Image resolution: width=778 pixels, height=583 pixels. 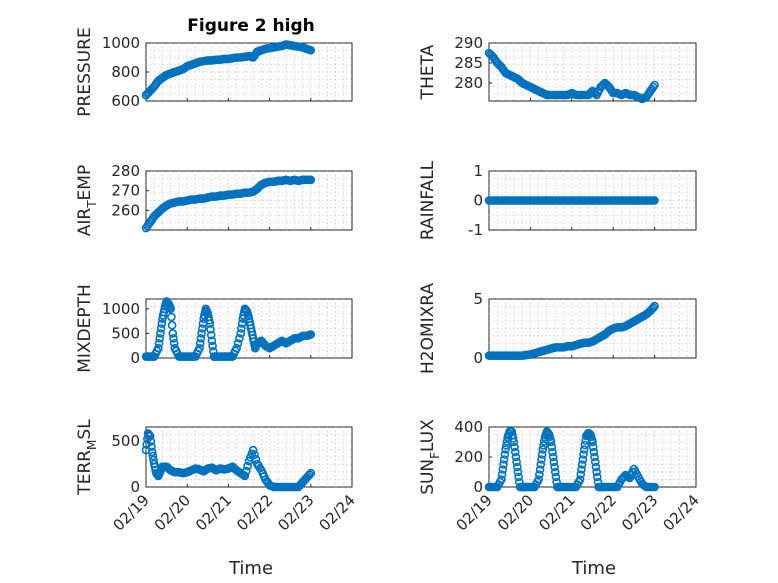 What do you see at coordinates (654, 200) in the screenshot?
I see `rainfall-point` at bounding box center [654, 200].